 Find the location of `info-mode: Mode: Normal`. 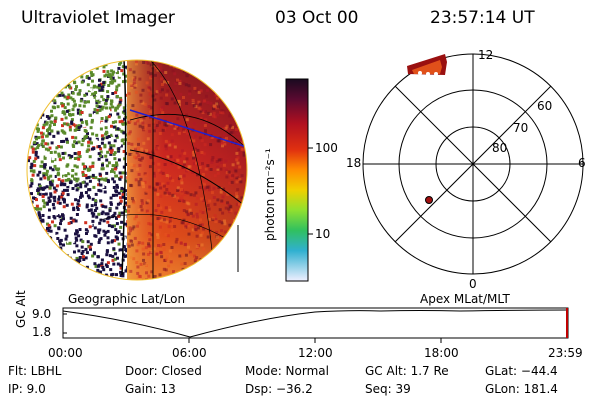

info-mode: Mode: Normal is located at coordinates (287, 371).